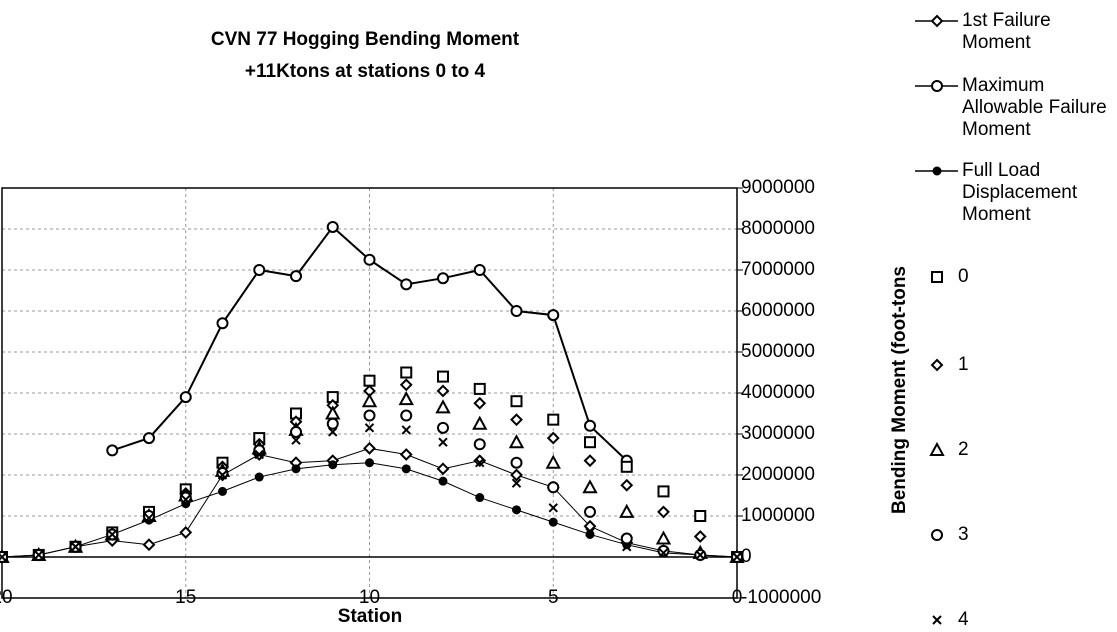 Image resolution: width=1117 pixels, height=632 pixels. Describe the element at coordinates (778, 351) in the screenshot. I see `y-tick-label: 5000000` at that location.